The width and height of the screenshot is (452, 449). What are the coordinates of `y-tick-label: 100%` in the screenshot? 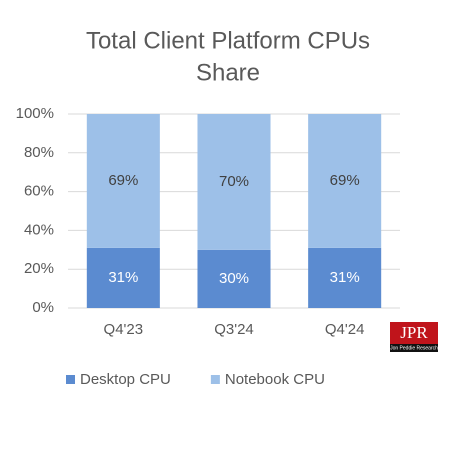 It's located at (35, 113).